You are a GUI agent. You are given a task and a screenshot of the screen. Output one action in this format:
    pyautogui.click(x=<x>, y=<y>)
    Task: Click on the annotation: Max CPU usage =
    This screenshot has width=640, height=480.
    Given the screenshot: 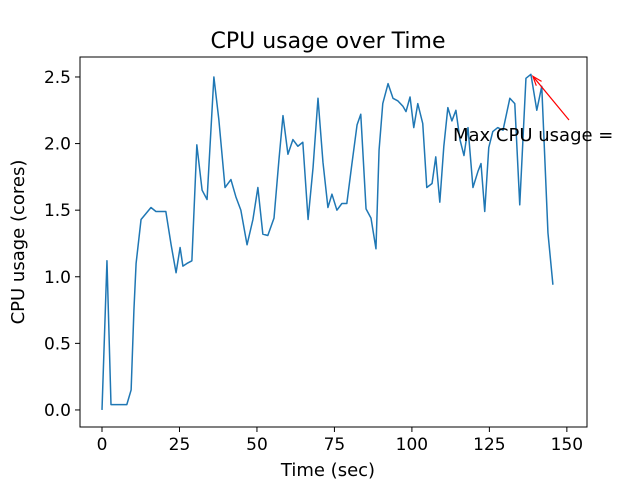 What is the action you would take?
    pyautogui.click(x=533, y=135)
    